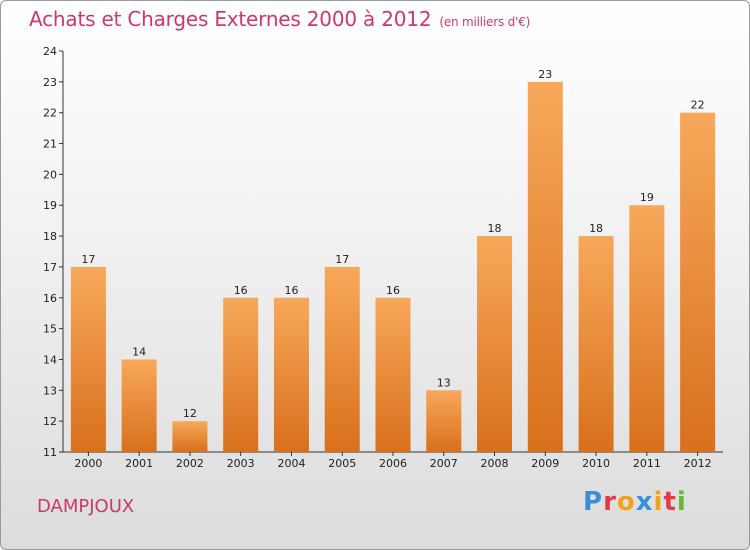 The height and width of the screenshot is (550, 750). What do you see at coordinates (50, 329) in the screenshot?
I see `y-tick-label: 15` at bounding box center [50, 329].